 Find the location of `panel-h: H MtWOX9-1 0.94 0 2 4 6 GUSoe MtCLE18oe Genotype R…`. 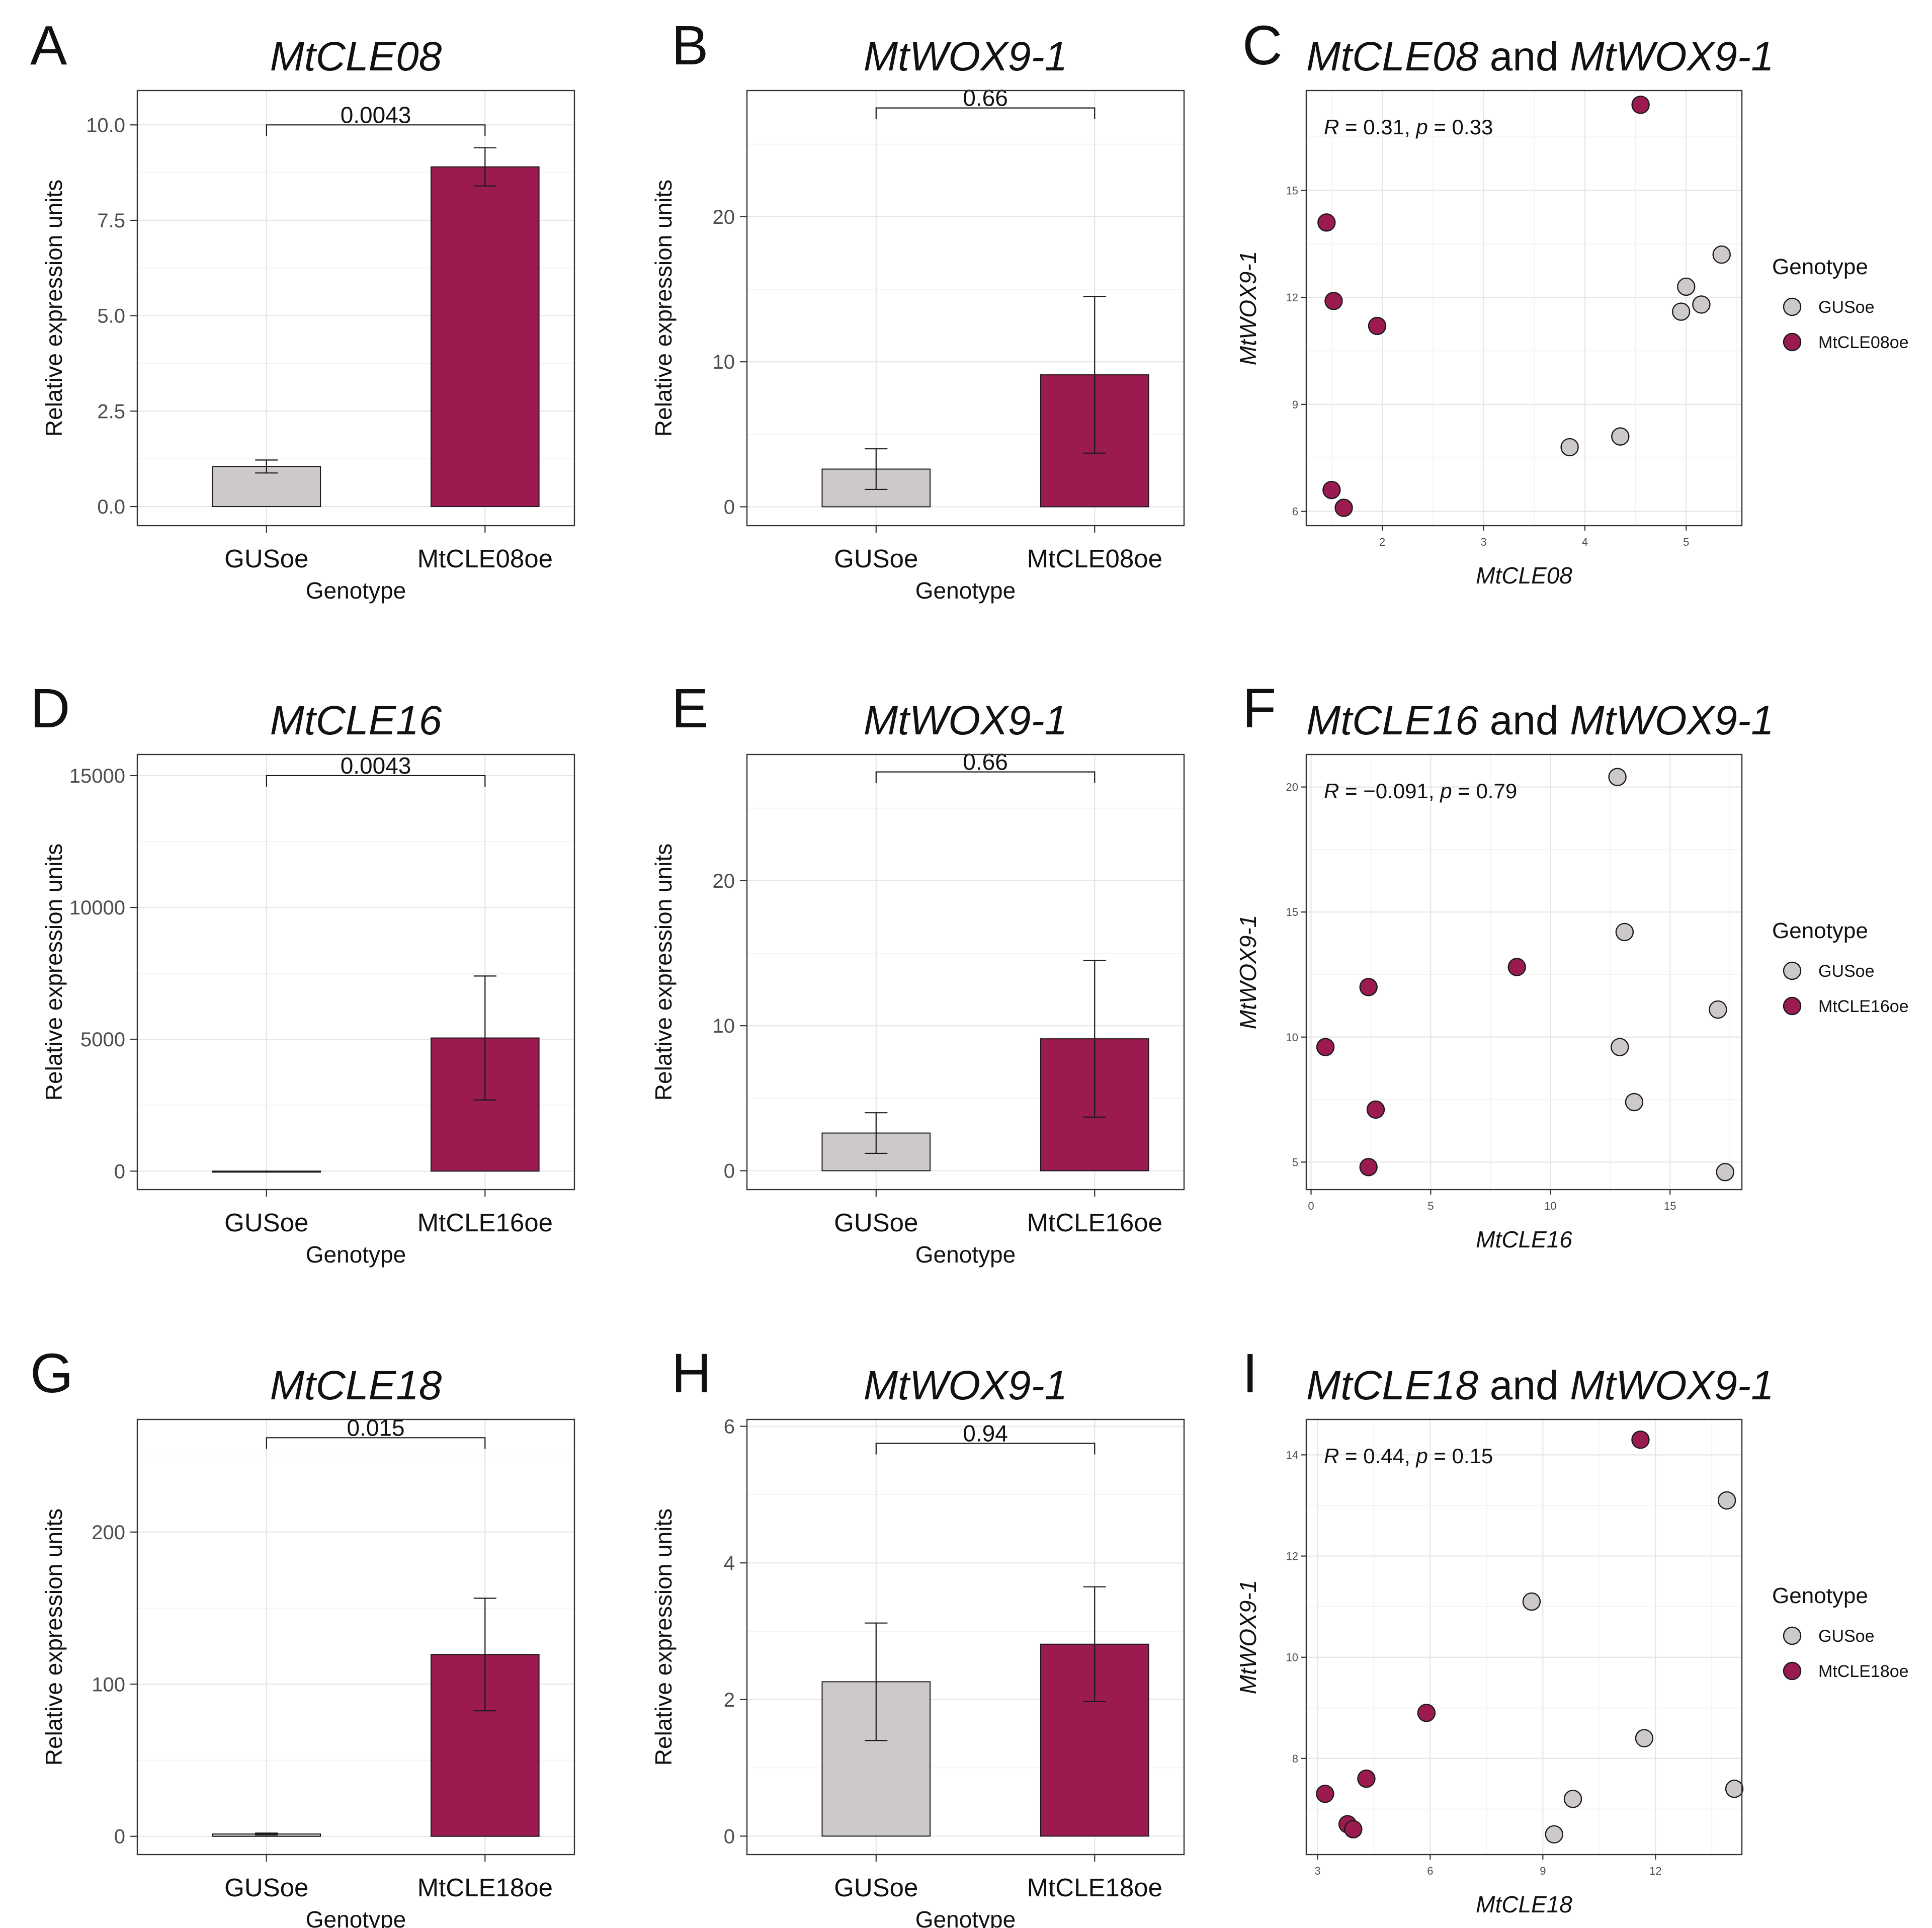

panel-h: H MtWOX9-1 0.94 0 2 4 6 GUSoe MtCLE18oe Genotype R… is located at coordinates (917, 1635).